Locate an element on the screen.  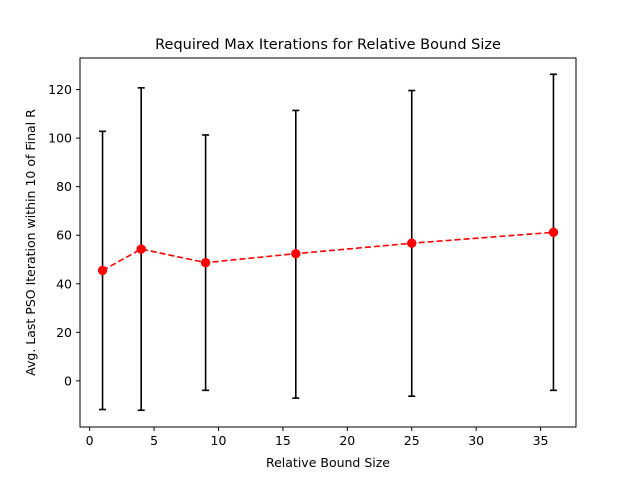
y-tick-label: 60 is located at coordinates (64, 235).